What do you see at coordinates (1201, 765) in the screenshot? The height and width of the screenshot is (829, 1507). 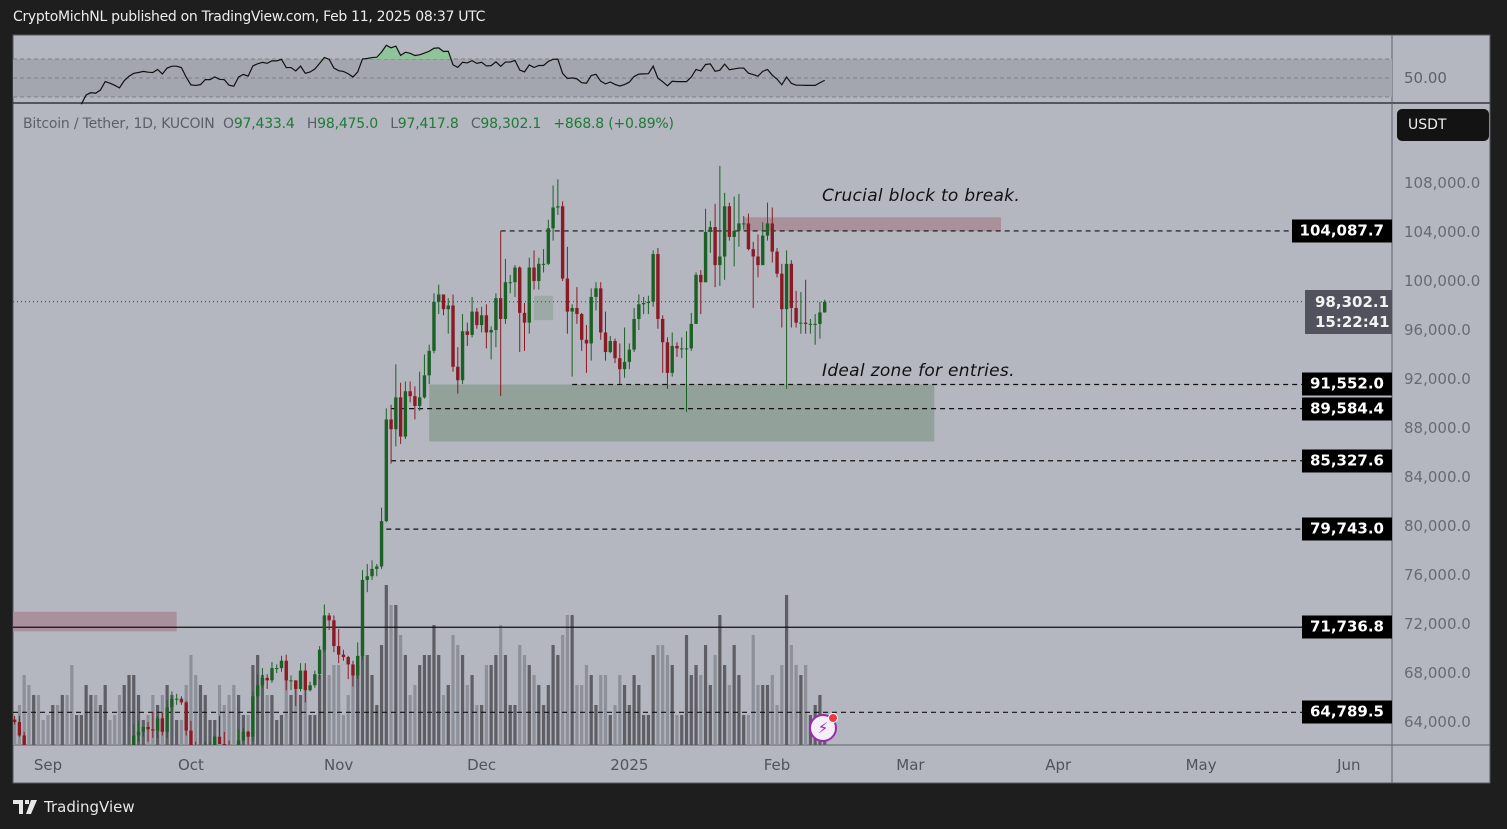 I see `time-tick-label: May` at bounding box center [1201, 765].